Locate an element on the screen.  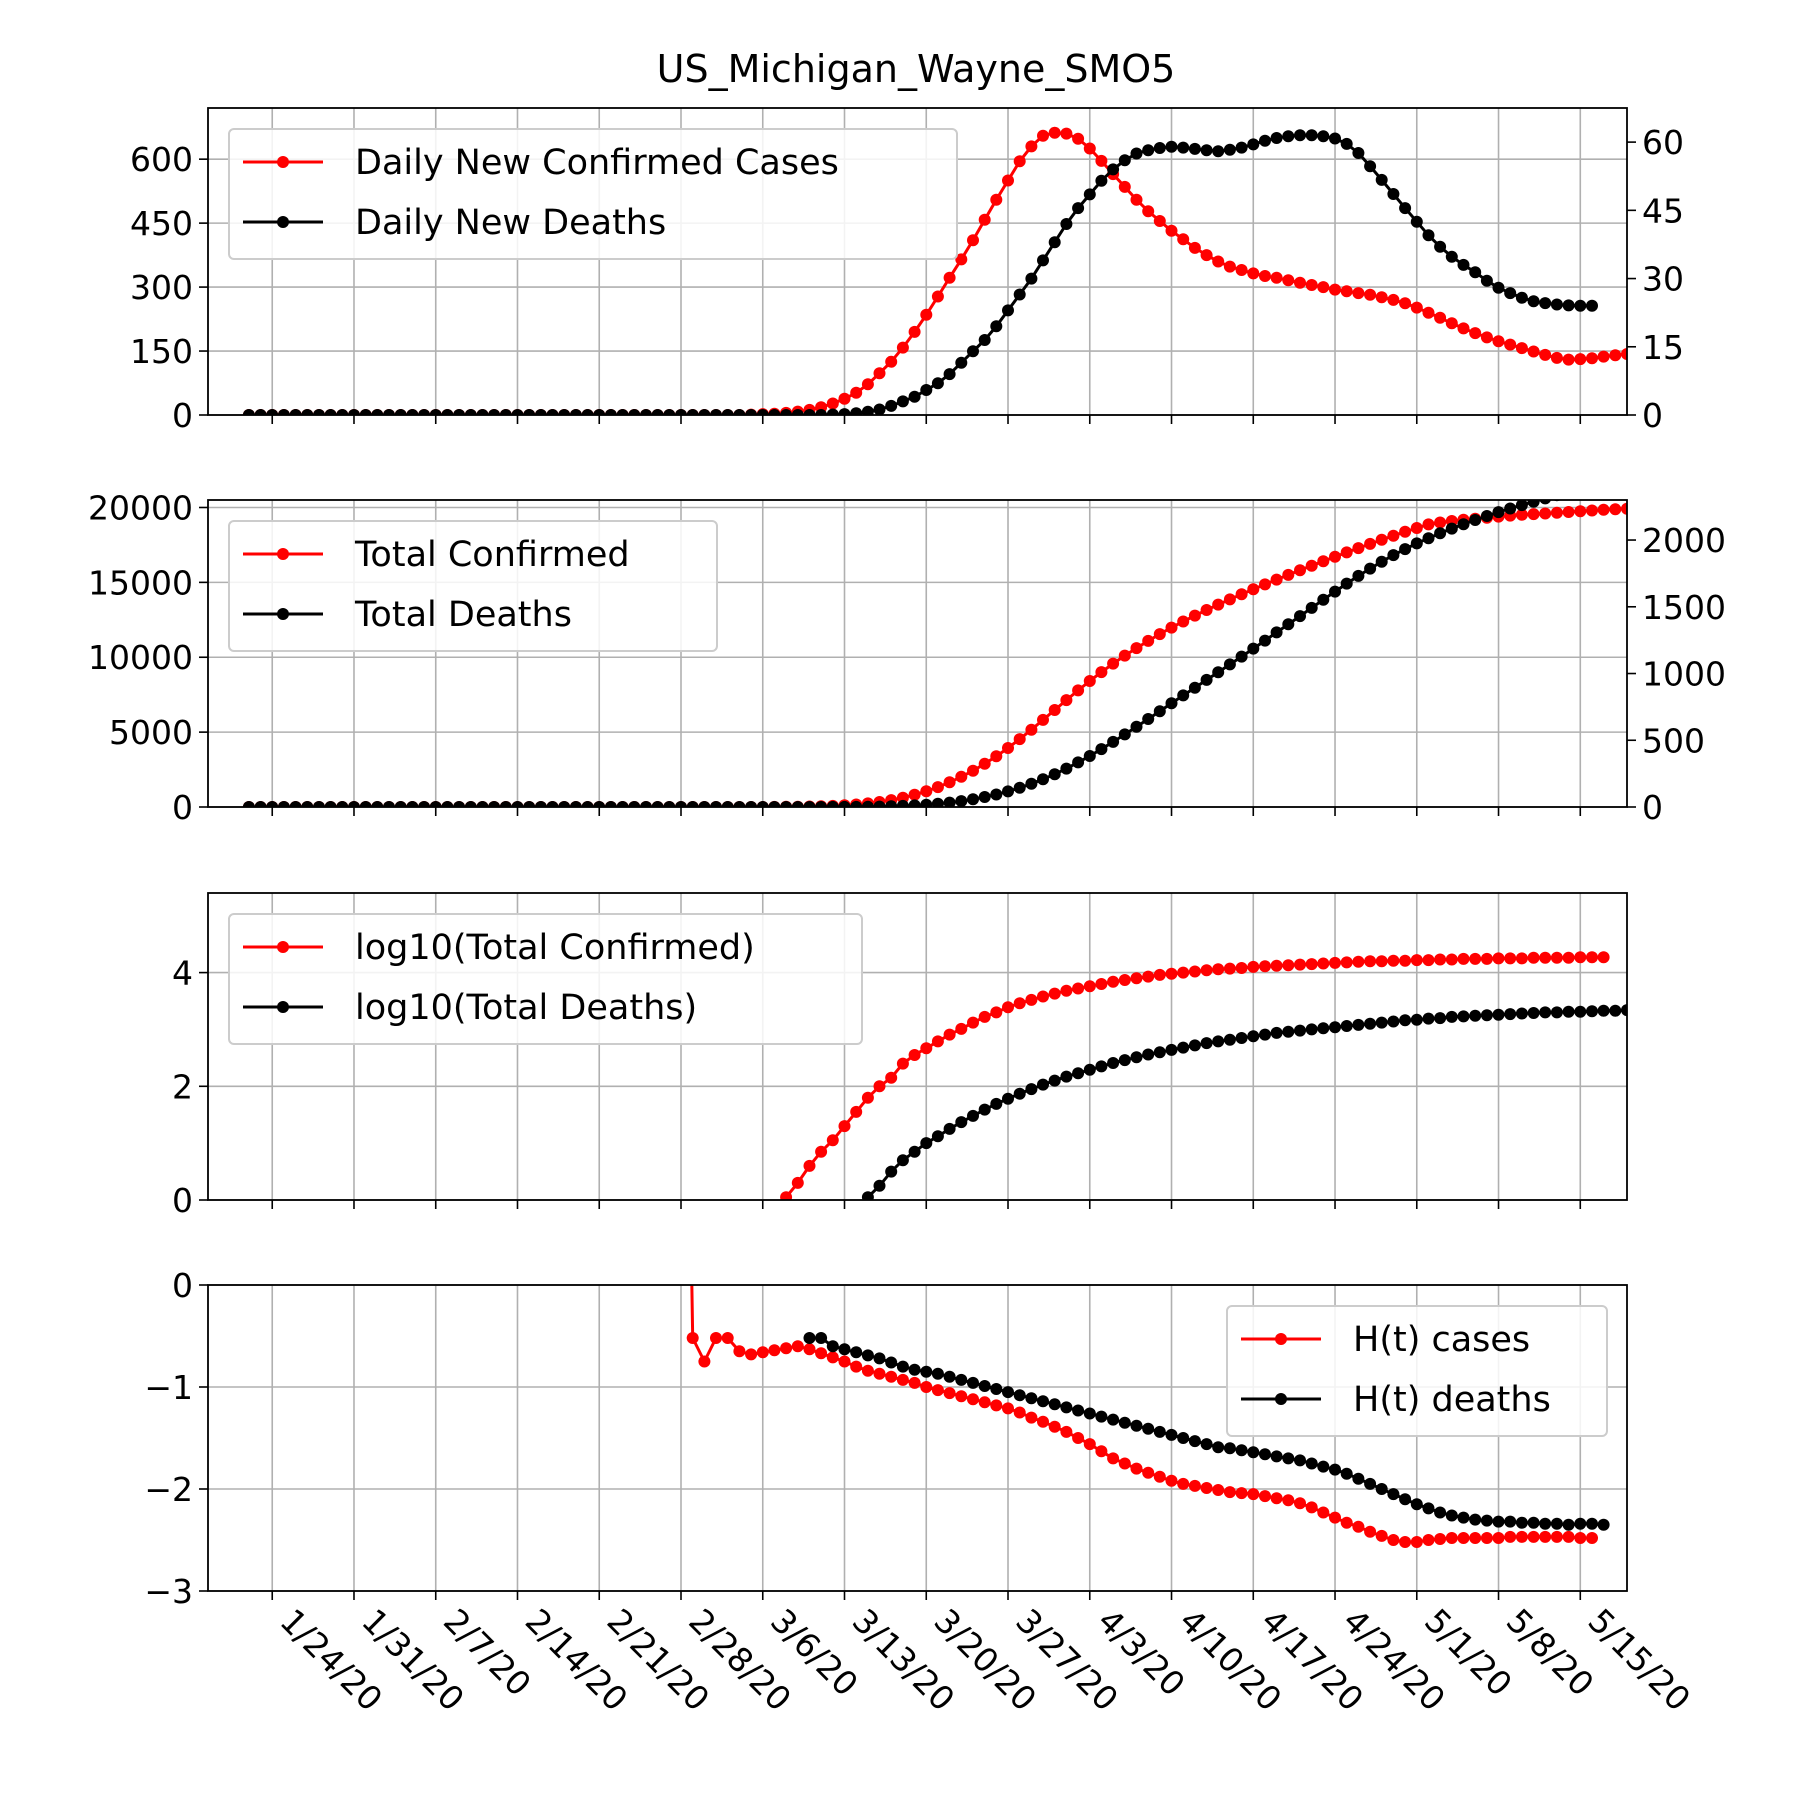
legend-label-daily-new-confirmed-cases: Daily New Confirmed Cases is located at coordinates (597, 163).